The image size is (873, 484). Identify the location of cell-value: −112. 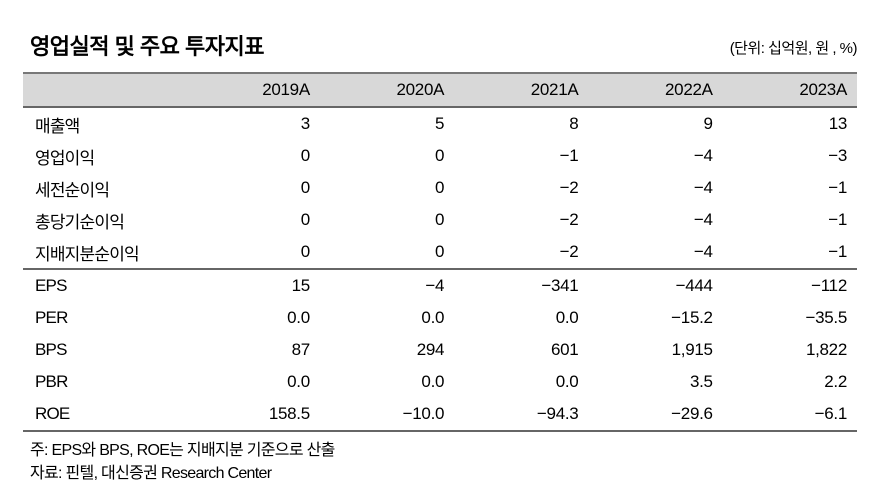
(829, 285).